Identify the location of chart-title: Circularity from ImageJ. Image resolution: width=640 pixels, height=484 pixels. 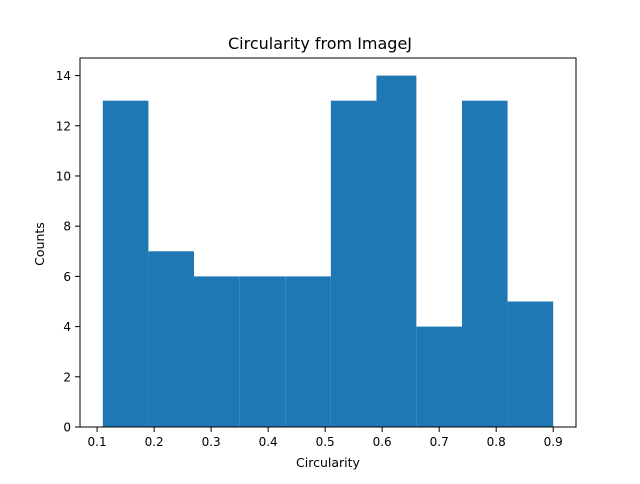
(320, 43).